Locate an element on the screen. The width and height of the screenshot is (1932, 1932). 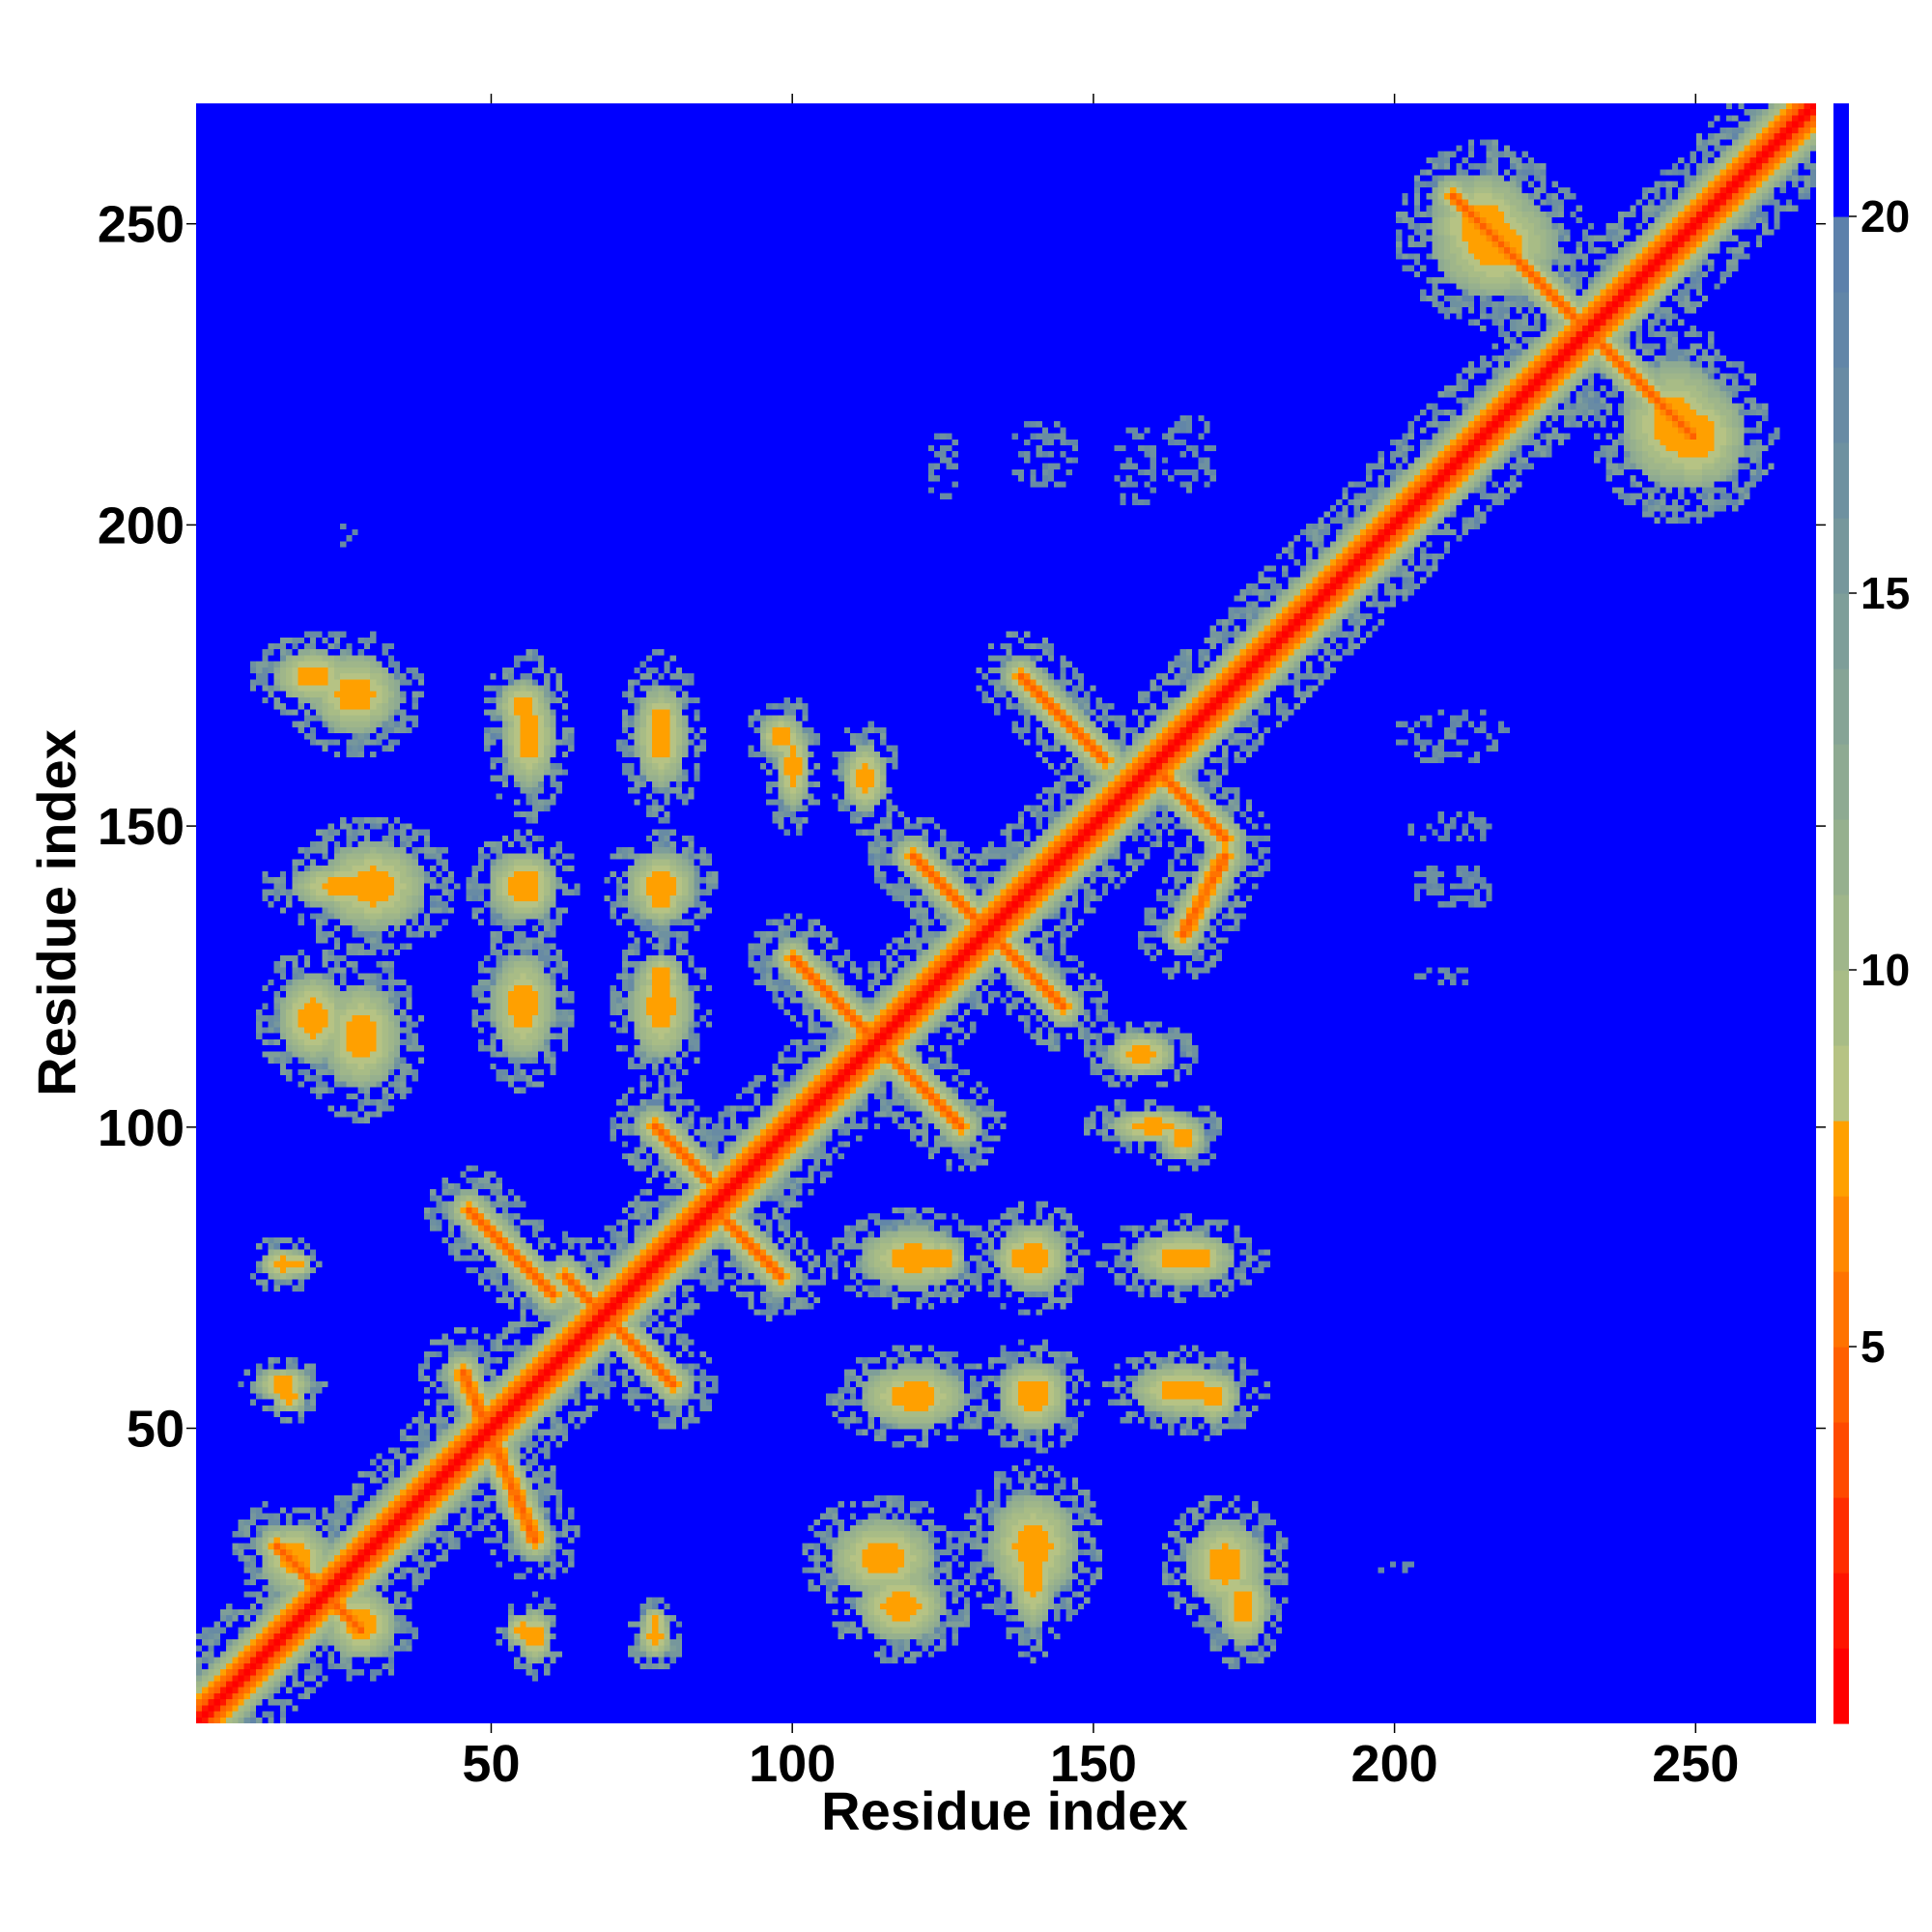
x-tick-label: 250 is located at coordinates (1695, 1764).